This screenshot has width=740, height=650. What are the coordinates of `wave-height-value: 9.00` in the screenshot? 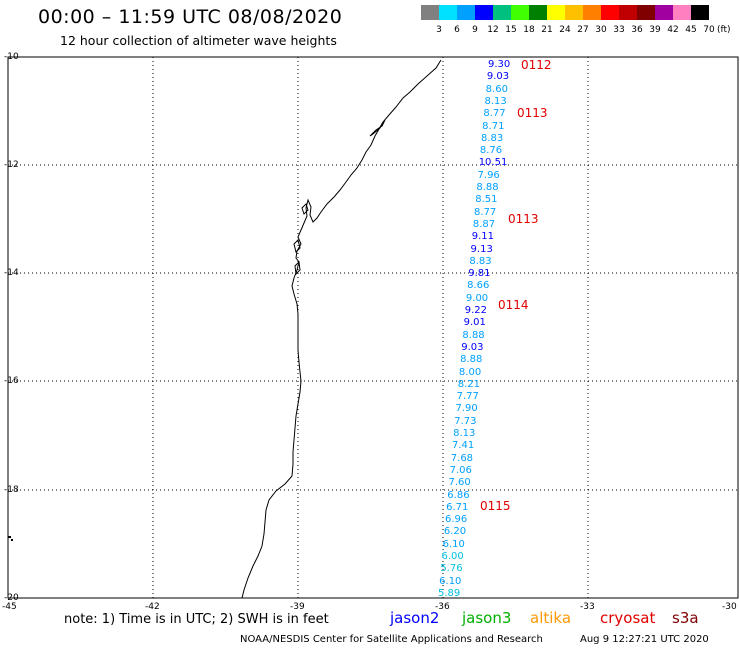 It's located at (477, 298).